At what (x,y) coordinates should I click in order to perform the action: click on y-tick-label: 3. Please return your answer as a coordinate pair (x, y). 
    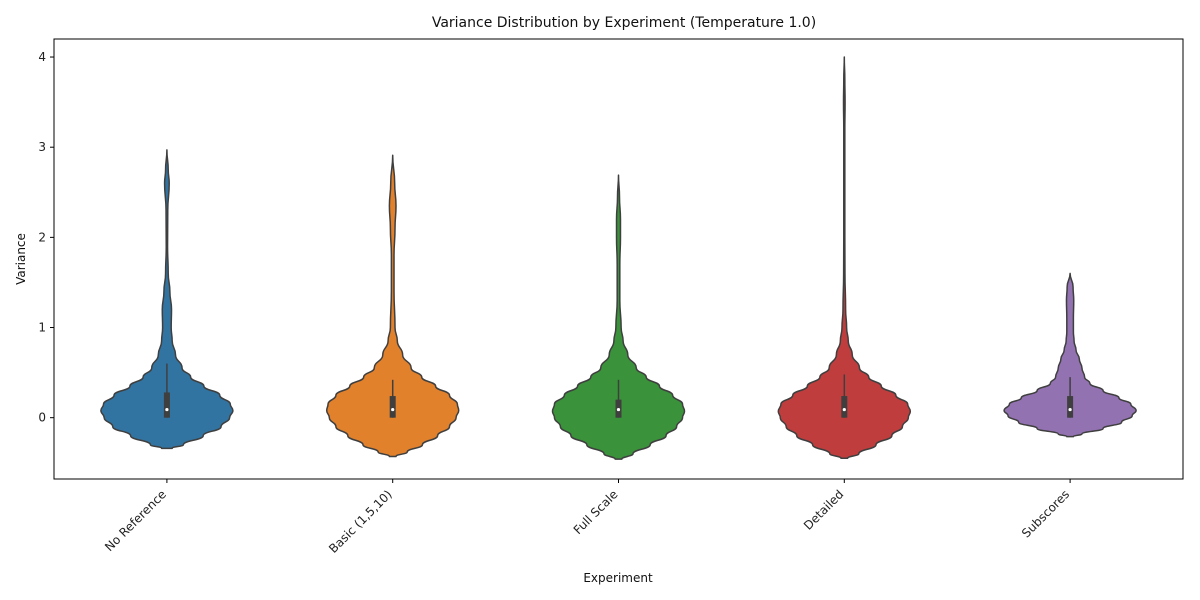
    Looking at the image, I should click on (42, 147).